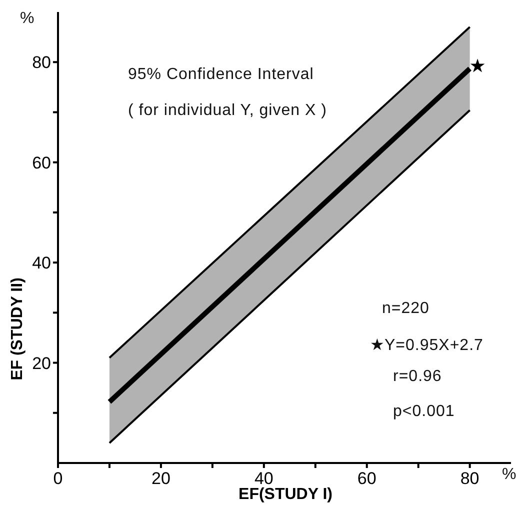 The image size is (521, 511). What do you see at coordinates (285, 494) in the screenshot?
I see `x-axis-title: EF(STUDY I)` at bounding box center [285, 494].